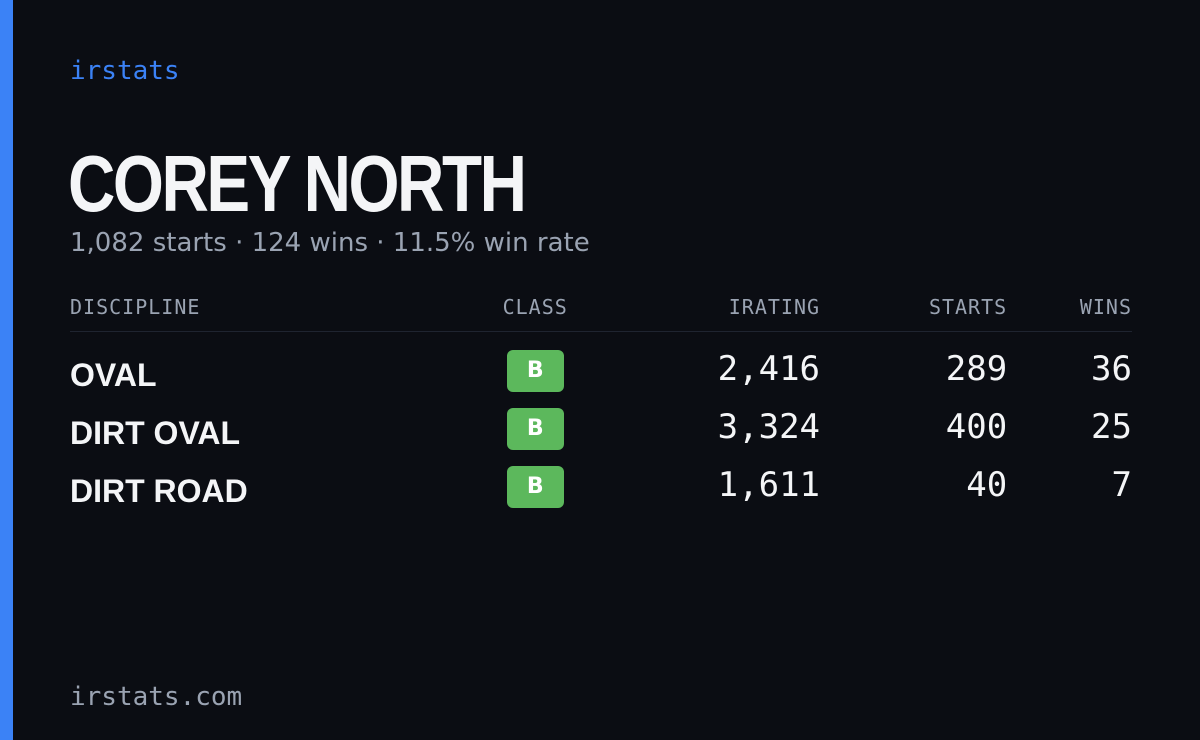  I want to click on accent-bar, so click(6, 370).